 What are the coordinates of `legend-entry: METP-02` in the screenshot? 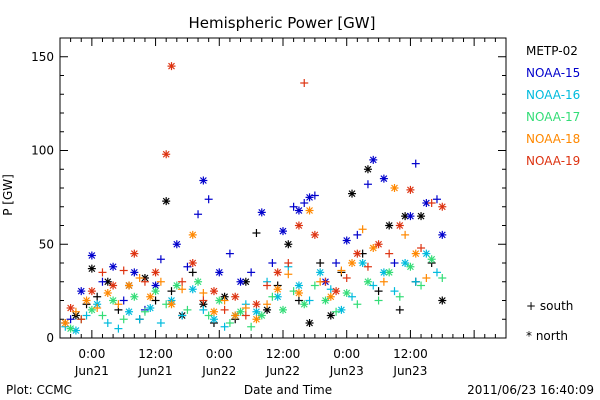 It's located at (552, 51).